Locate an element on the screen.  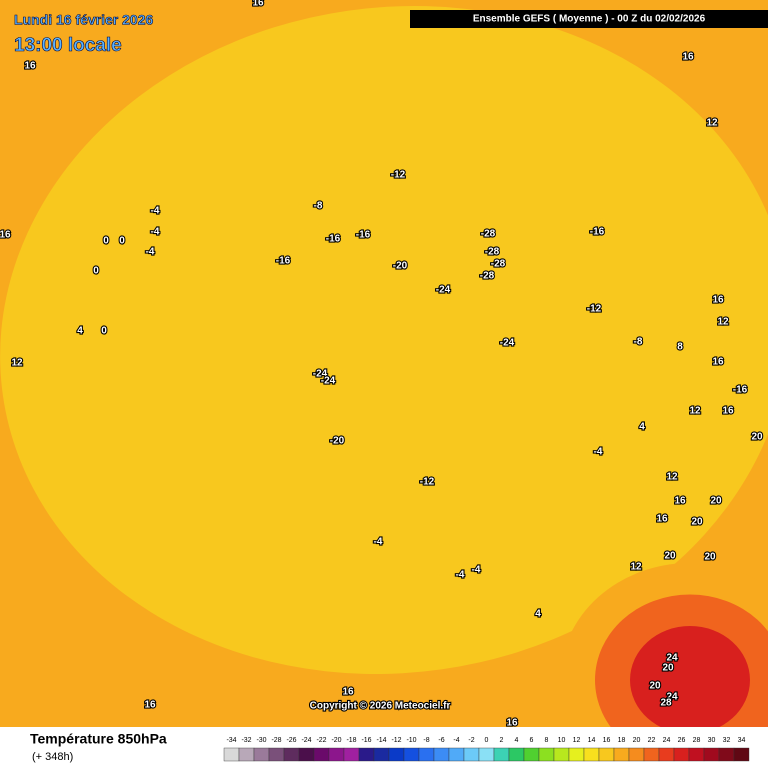
legend-tick-label: 0 is located at coordinates (487, 740).